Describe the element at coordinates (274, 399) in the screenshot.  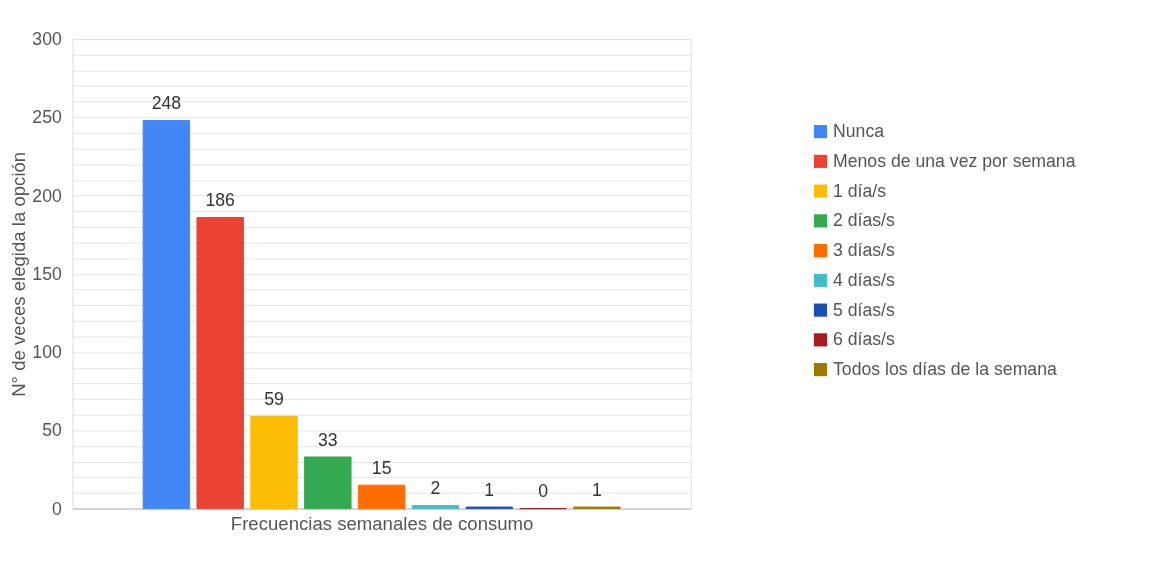
I see `data-label: 59` at that location.